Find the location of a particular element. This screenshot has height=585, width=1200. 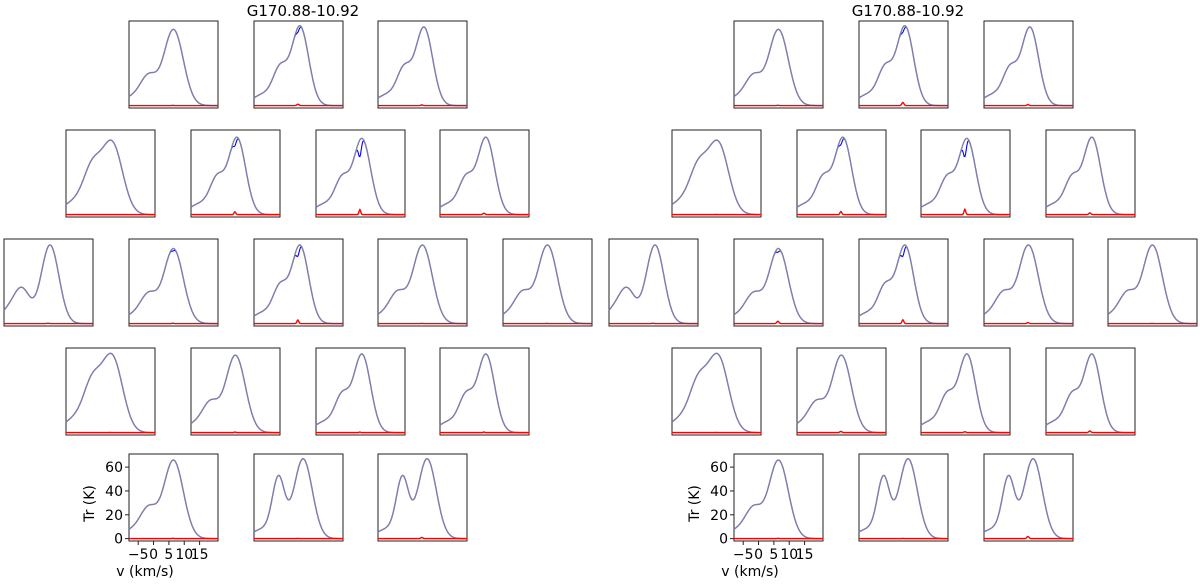

x-tick-label: 10 is located at coordinates (184, 555).